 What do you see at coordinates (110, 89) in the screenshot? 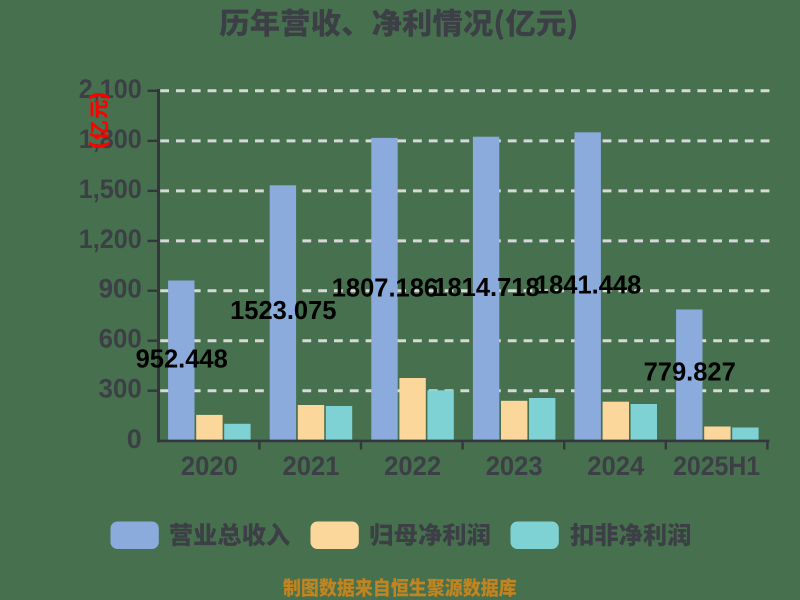
I see `svg-text: 2,100` at bounding box center [110, 89].